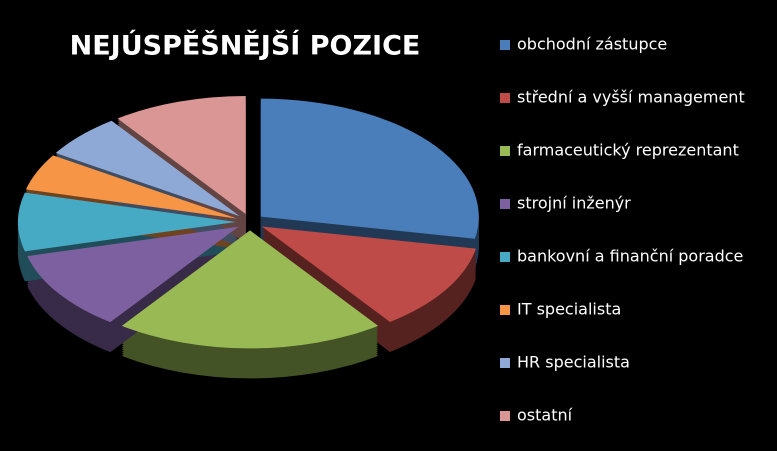 Image resolution: width=777 pixels, height=451 pixels. Describe the element at coordinates (573, 362) in the screenshot. I see `legend-label: HR specialista` at that location.